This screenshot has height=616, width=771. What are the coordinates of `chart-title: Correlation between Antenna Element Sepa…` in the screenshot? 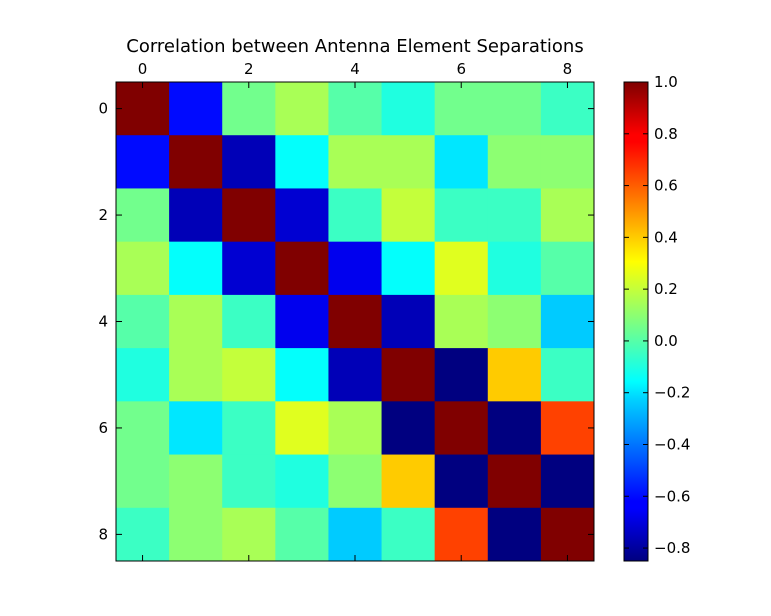 It's located at (354, 46).